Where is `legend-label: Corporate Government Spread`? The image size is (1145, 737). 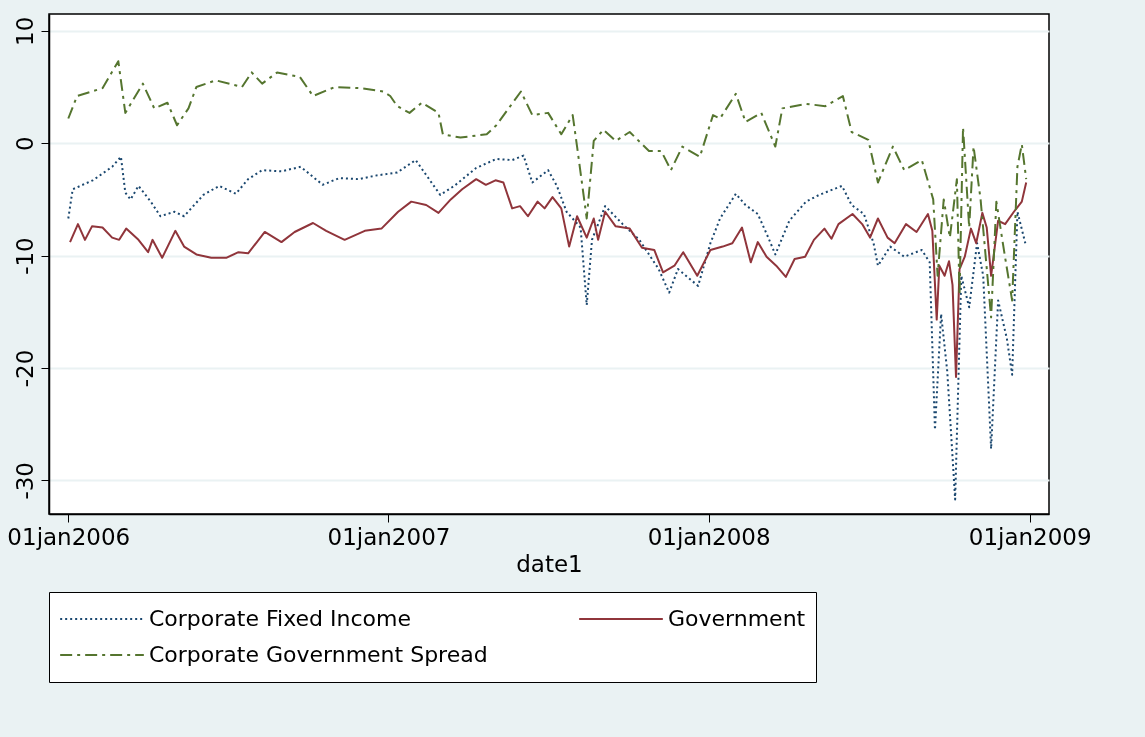
legend-label: Corporate Government Spread is located at coordinates (318, 654).